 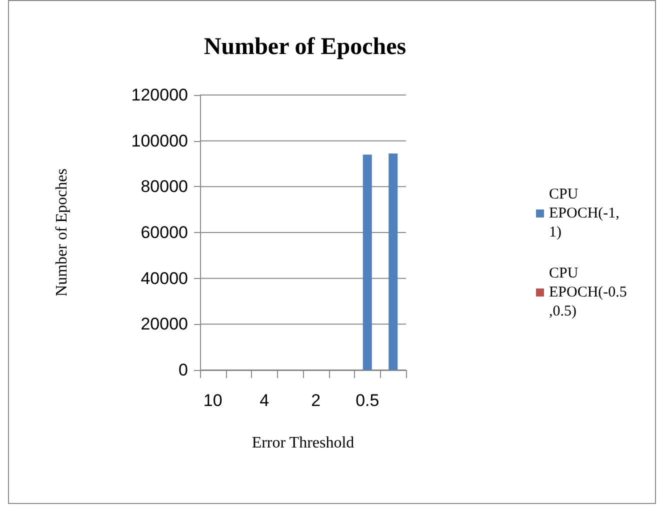 I want to click on y-tick-label: 100000, so click(x=159, y=140).